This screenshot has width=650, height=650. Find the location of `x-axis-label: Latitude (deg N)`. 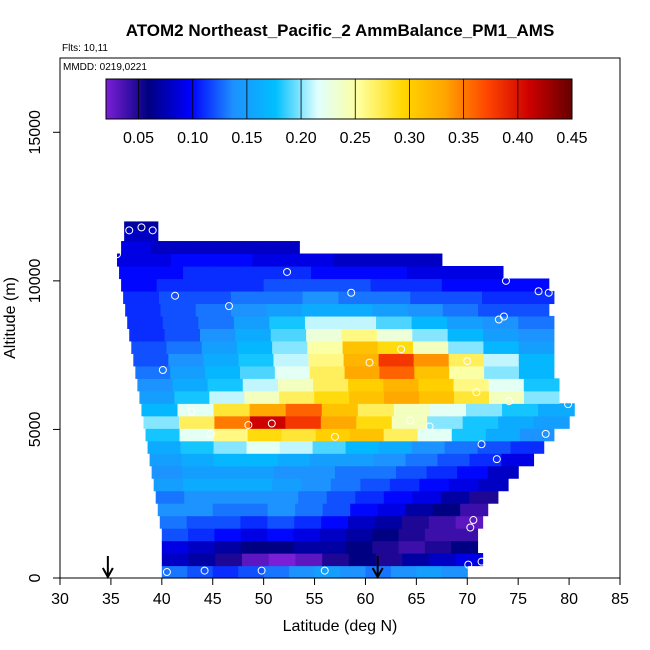

x-axis-label: Latitude (deg N) is located at coordinates (340, 626).